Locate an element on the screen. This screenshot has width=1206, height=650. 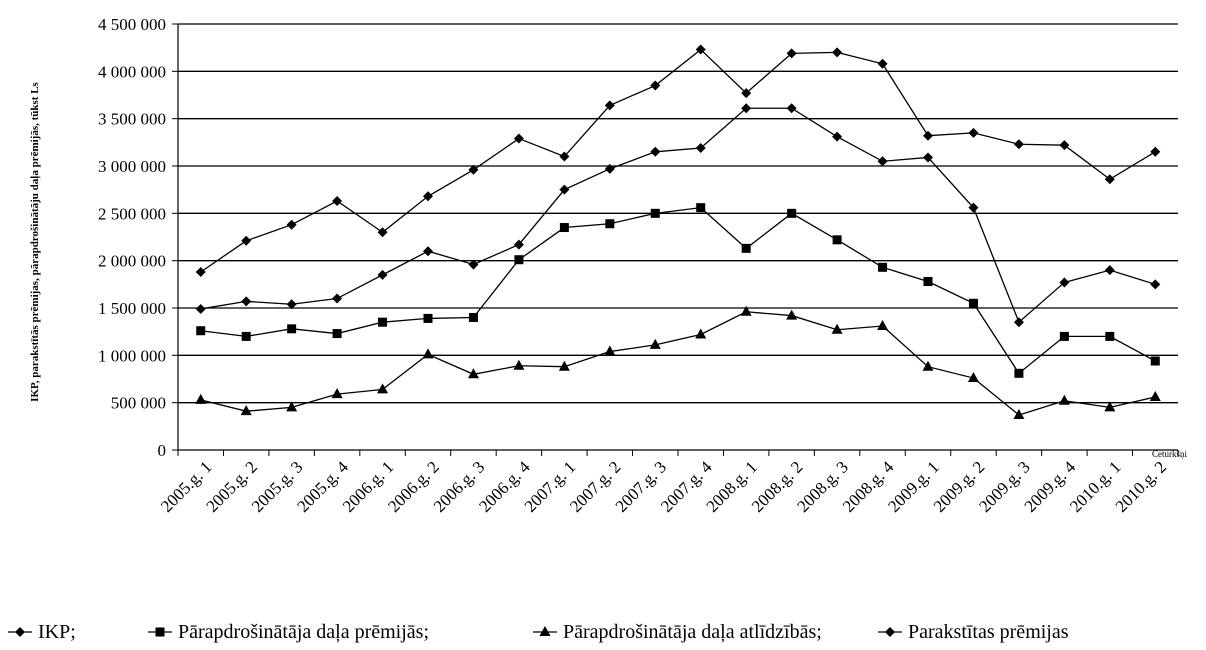
y-tick-label: 500 000 is located at coordinates (138, 403).